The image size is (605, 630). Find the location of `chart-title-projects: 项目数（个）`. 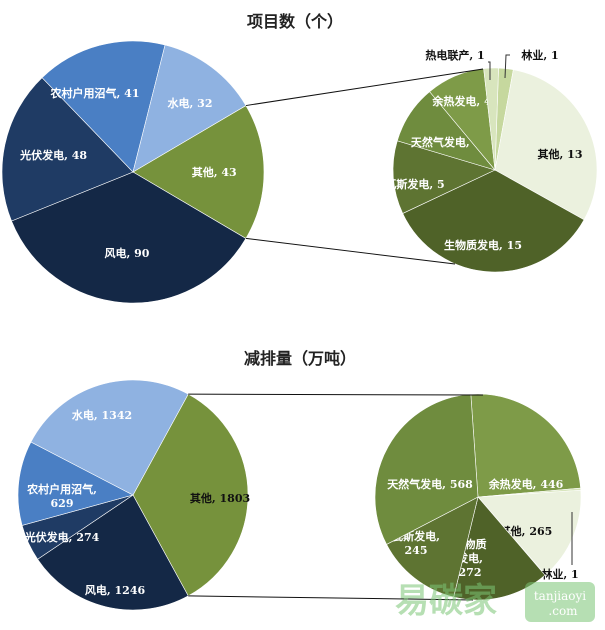

chart-title-projects: 项目数（个） is located at coordinates (295, 21).